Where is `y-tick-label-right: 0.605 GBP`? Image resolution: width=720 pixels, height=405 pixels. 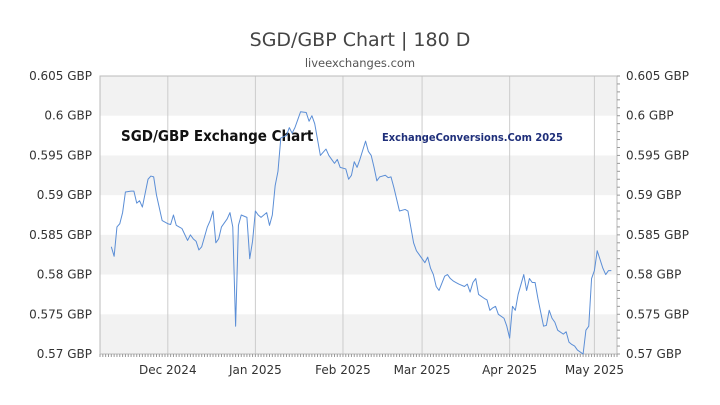
y-tick-label-right: 0.605 GBP is located at coordinates (657, 76).